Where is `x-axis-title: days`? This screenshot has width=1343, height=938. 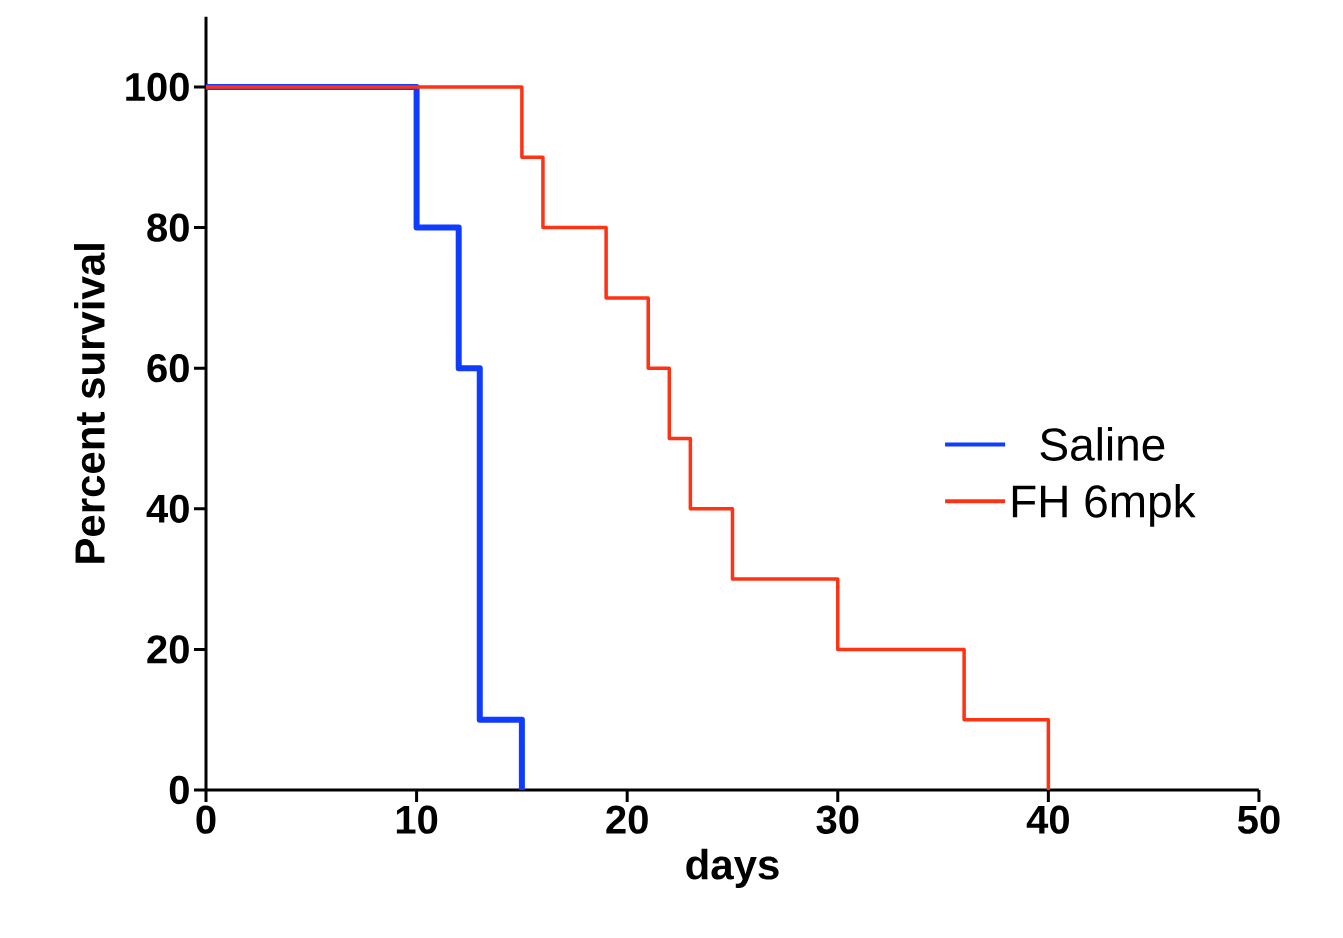
x-axis-title: days is located at coordinates (732, 868).